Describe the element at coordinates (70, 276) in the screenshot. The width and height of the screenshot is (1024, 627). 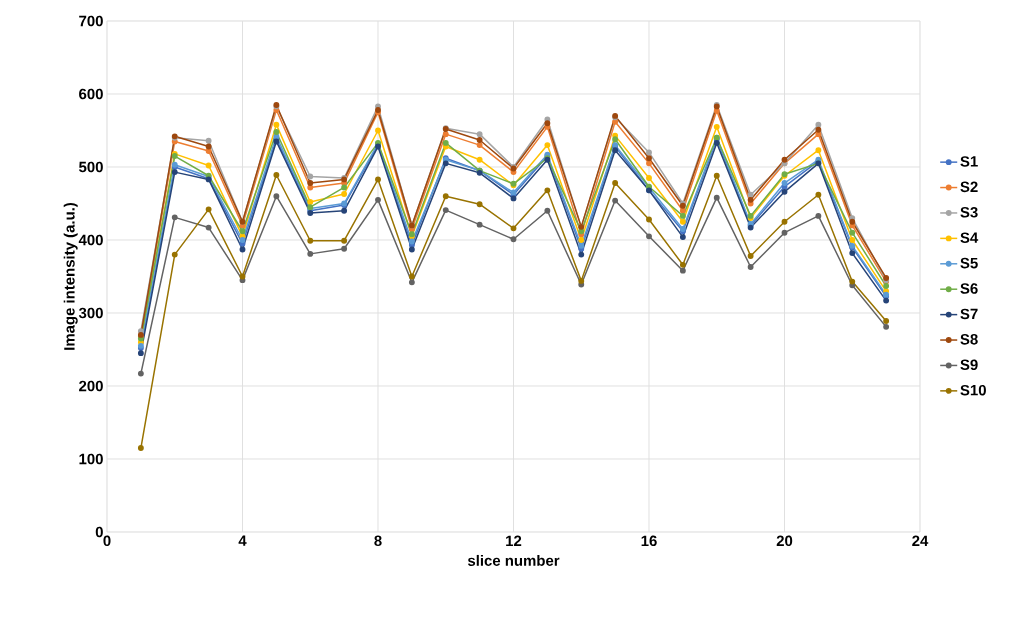
I see `y-axis-title: Image intensity (a.u.)` at that location.